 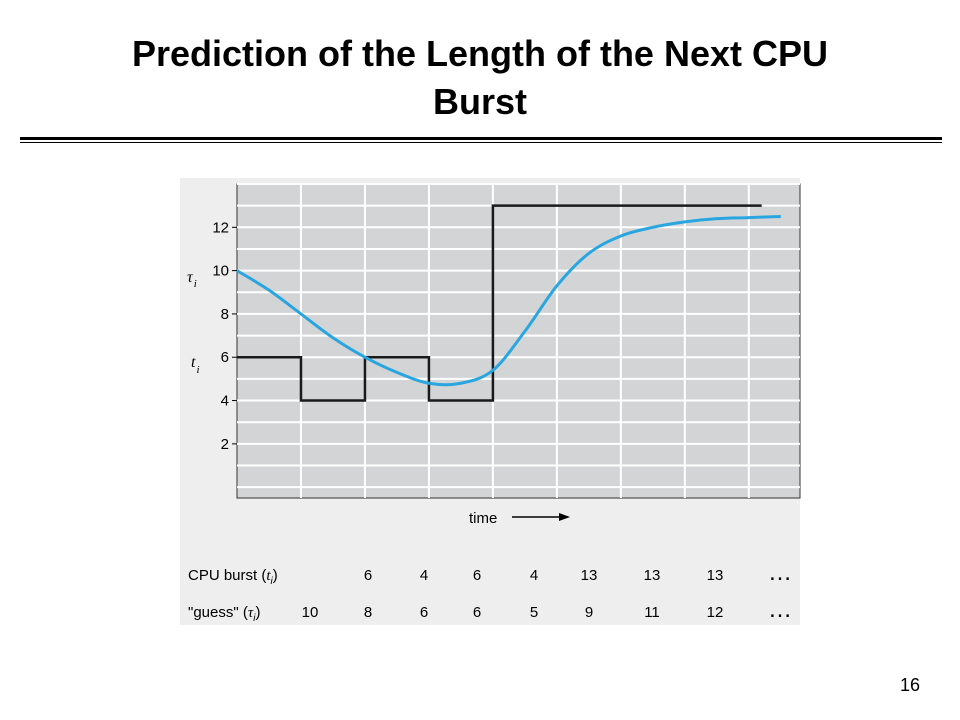 I want to click on x-axis-label: time, so click(x=483, y=518).